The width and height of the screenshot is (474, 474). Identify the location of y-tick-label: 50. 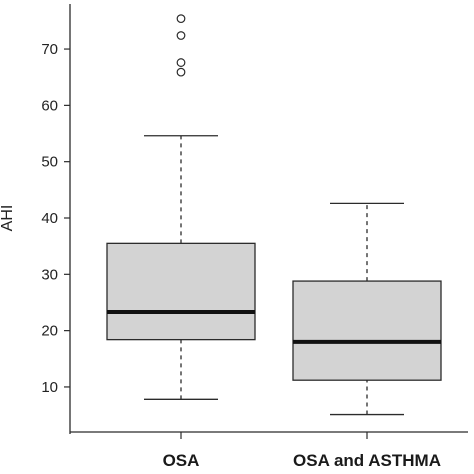
(49, 162).